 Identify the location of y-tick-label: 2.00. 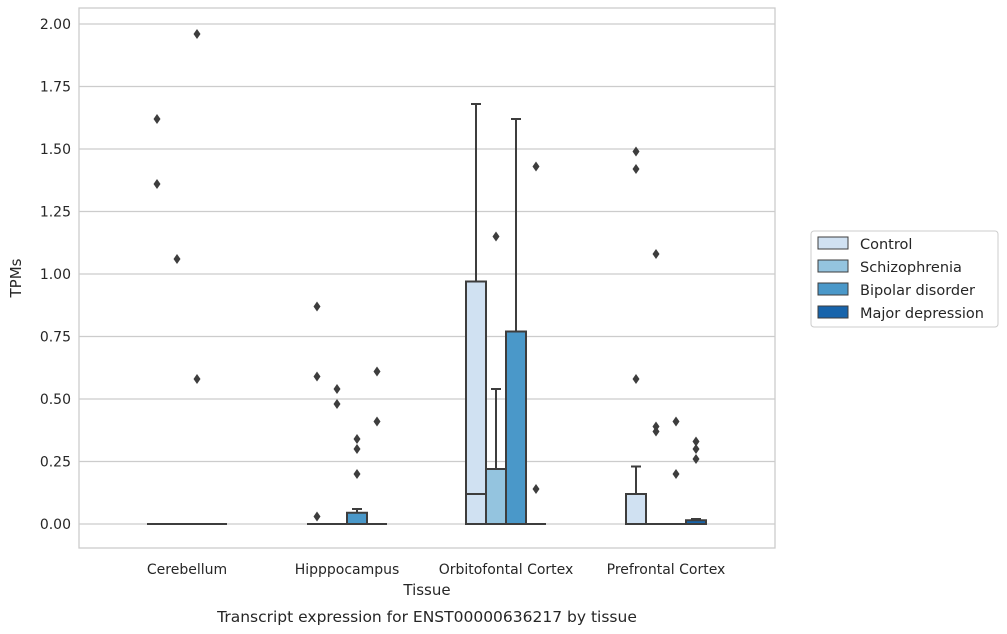
(55, 25).